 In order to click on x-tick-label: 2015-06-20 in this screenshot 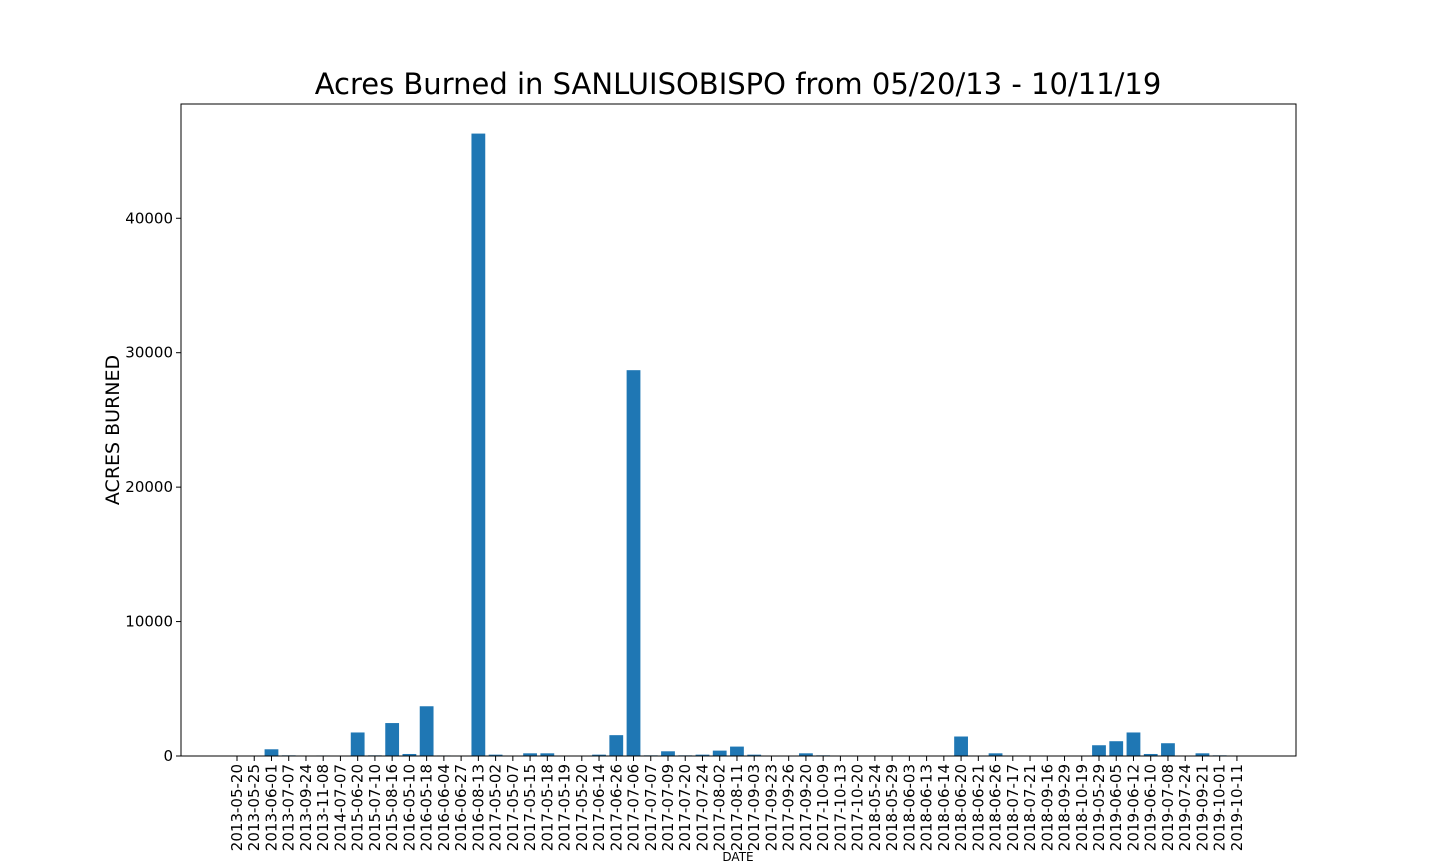, I will do `click(358, 807)`.